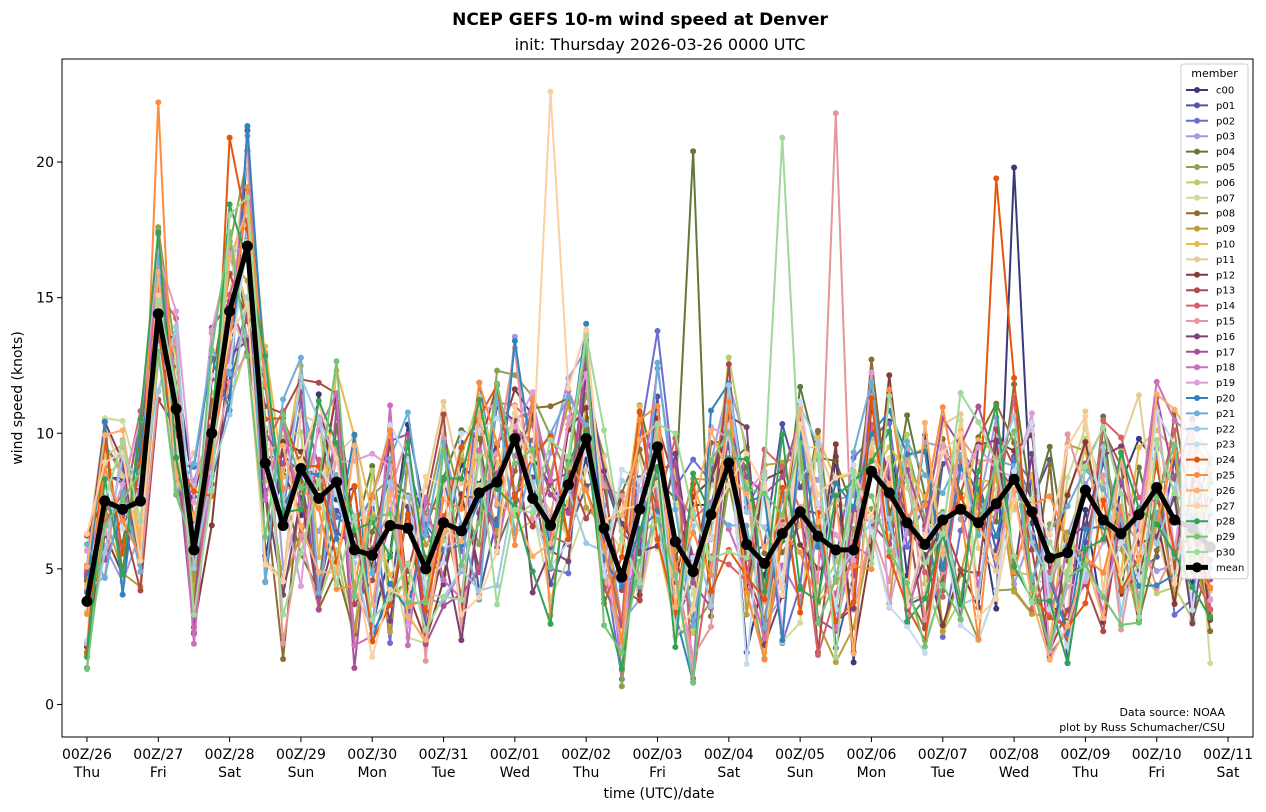  I want to click on legend-item: p08, so click(1210, 214).